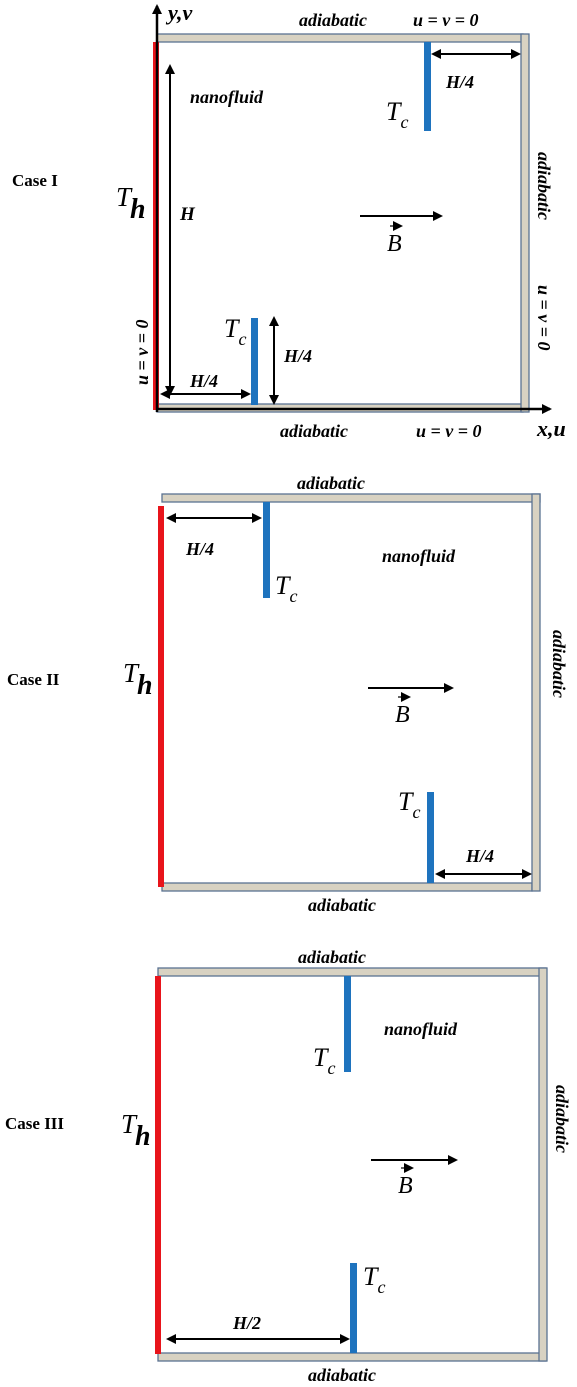  What do you see at coordinates (449, 431) in the screenshot?
I see `case-1-bottom-bc: u = v = 0` at bounding box center [449, 431].